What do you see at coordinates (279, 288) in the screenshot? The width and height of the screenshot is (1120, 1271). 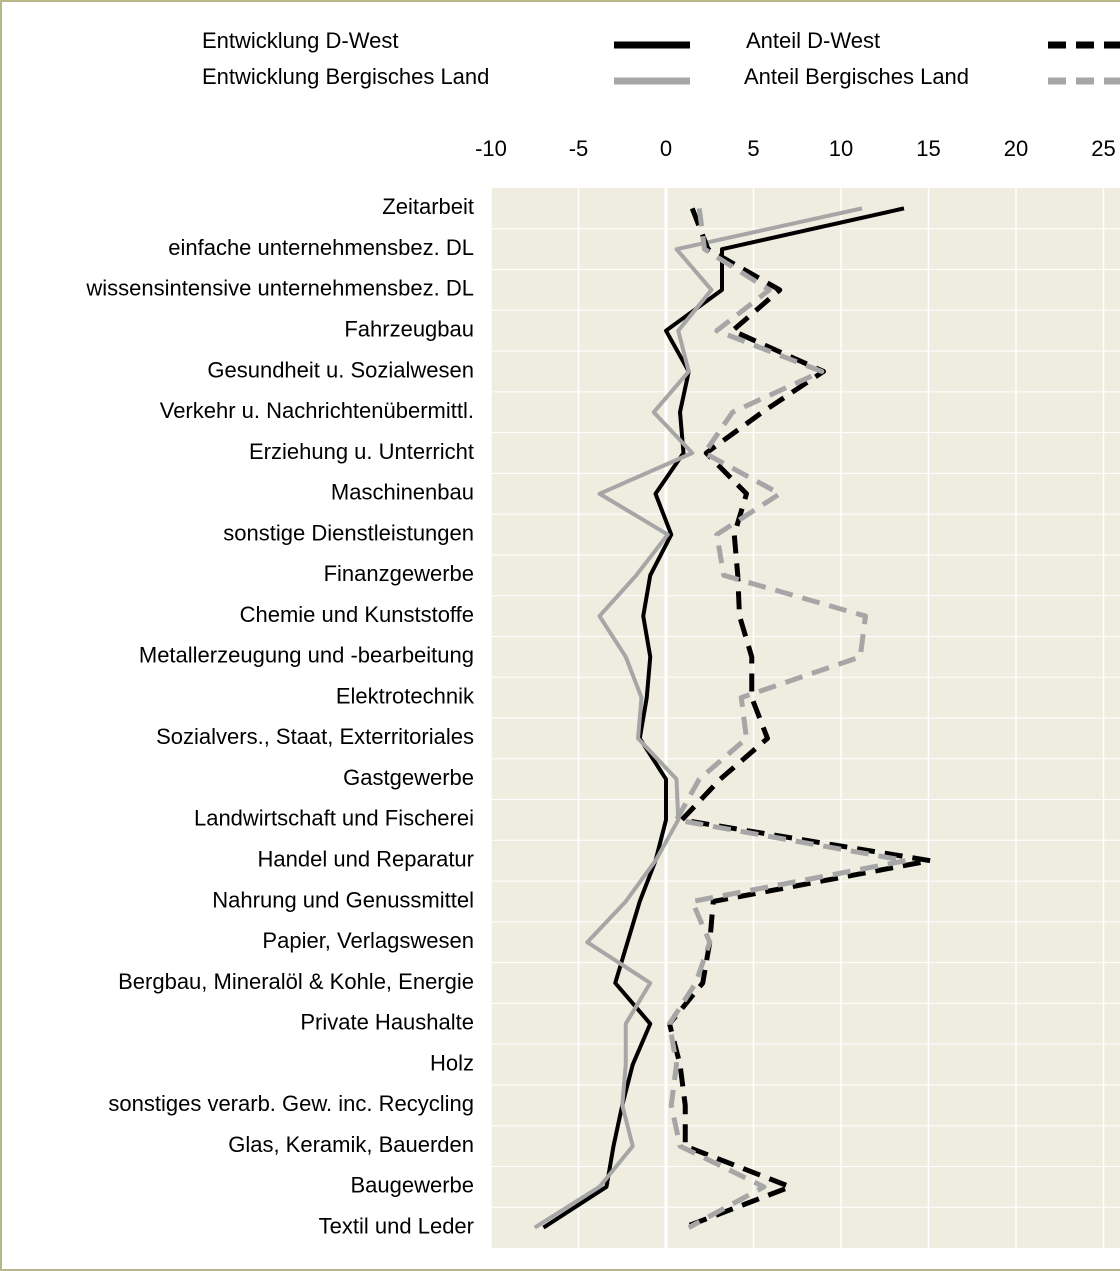 I see `y-tick-label: wissensintensive unternehmensbez. DL` at bounding box center [279, 288].